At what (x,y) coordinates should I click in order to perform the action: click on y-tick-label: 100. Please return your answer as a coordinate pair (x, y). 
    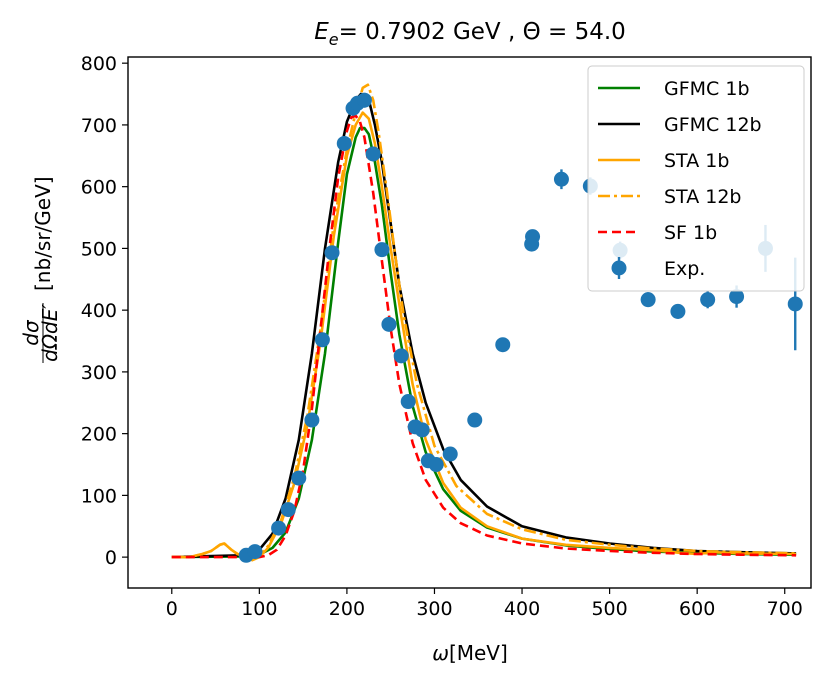
    Looking at the image, I should click on (99, 496).